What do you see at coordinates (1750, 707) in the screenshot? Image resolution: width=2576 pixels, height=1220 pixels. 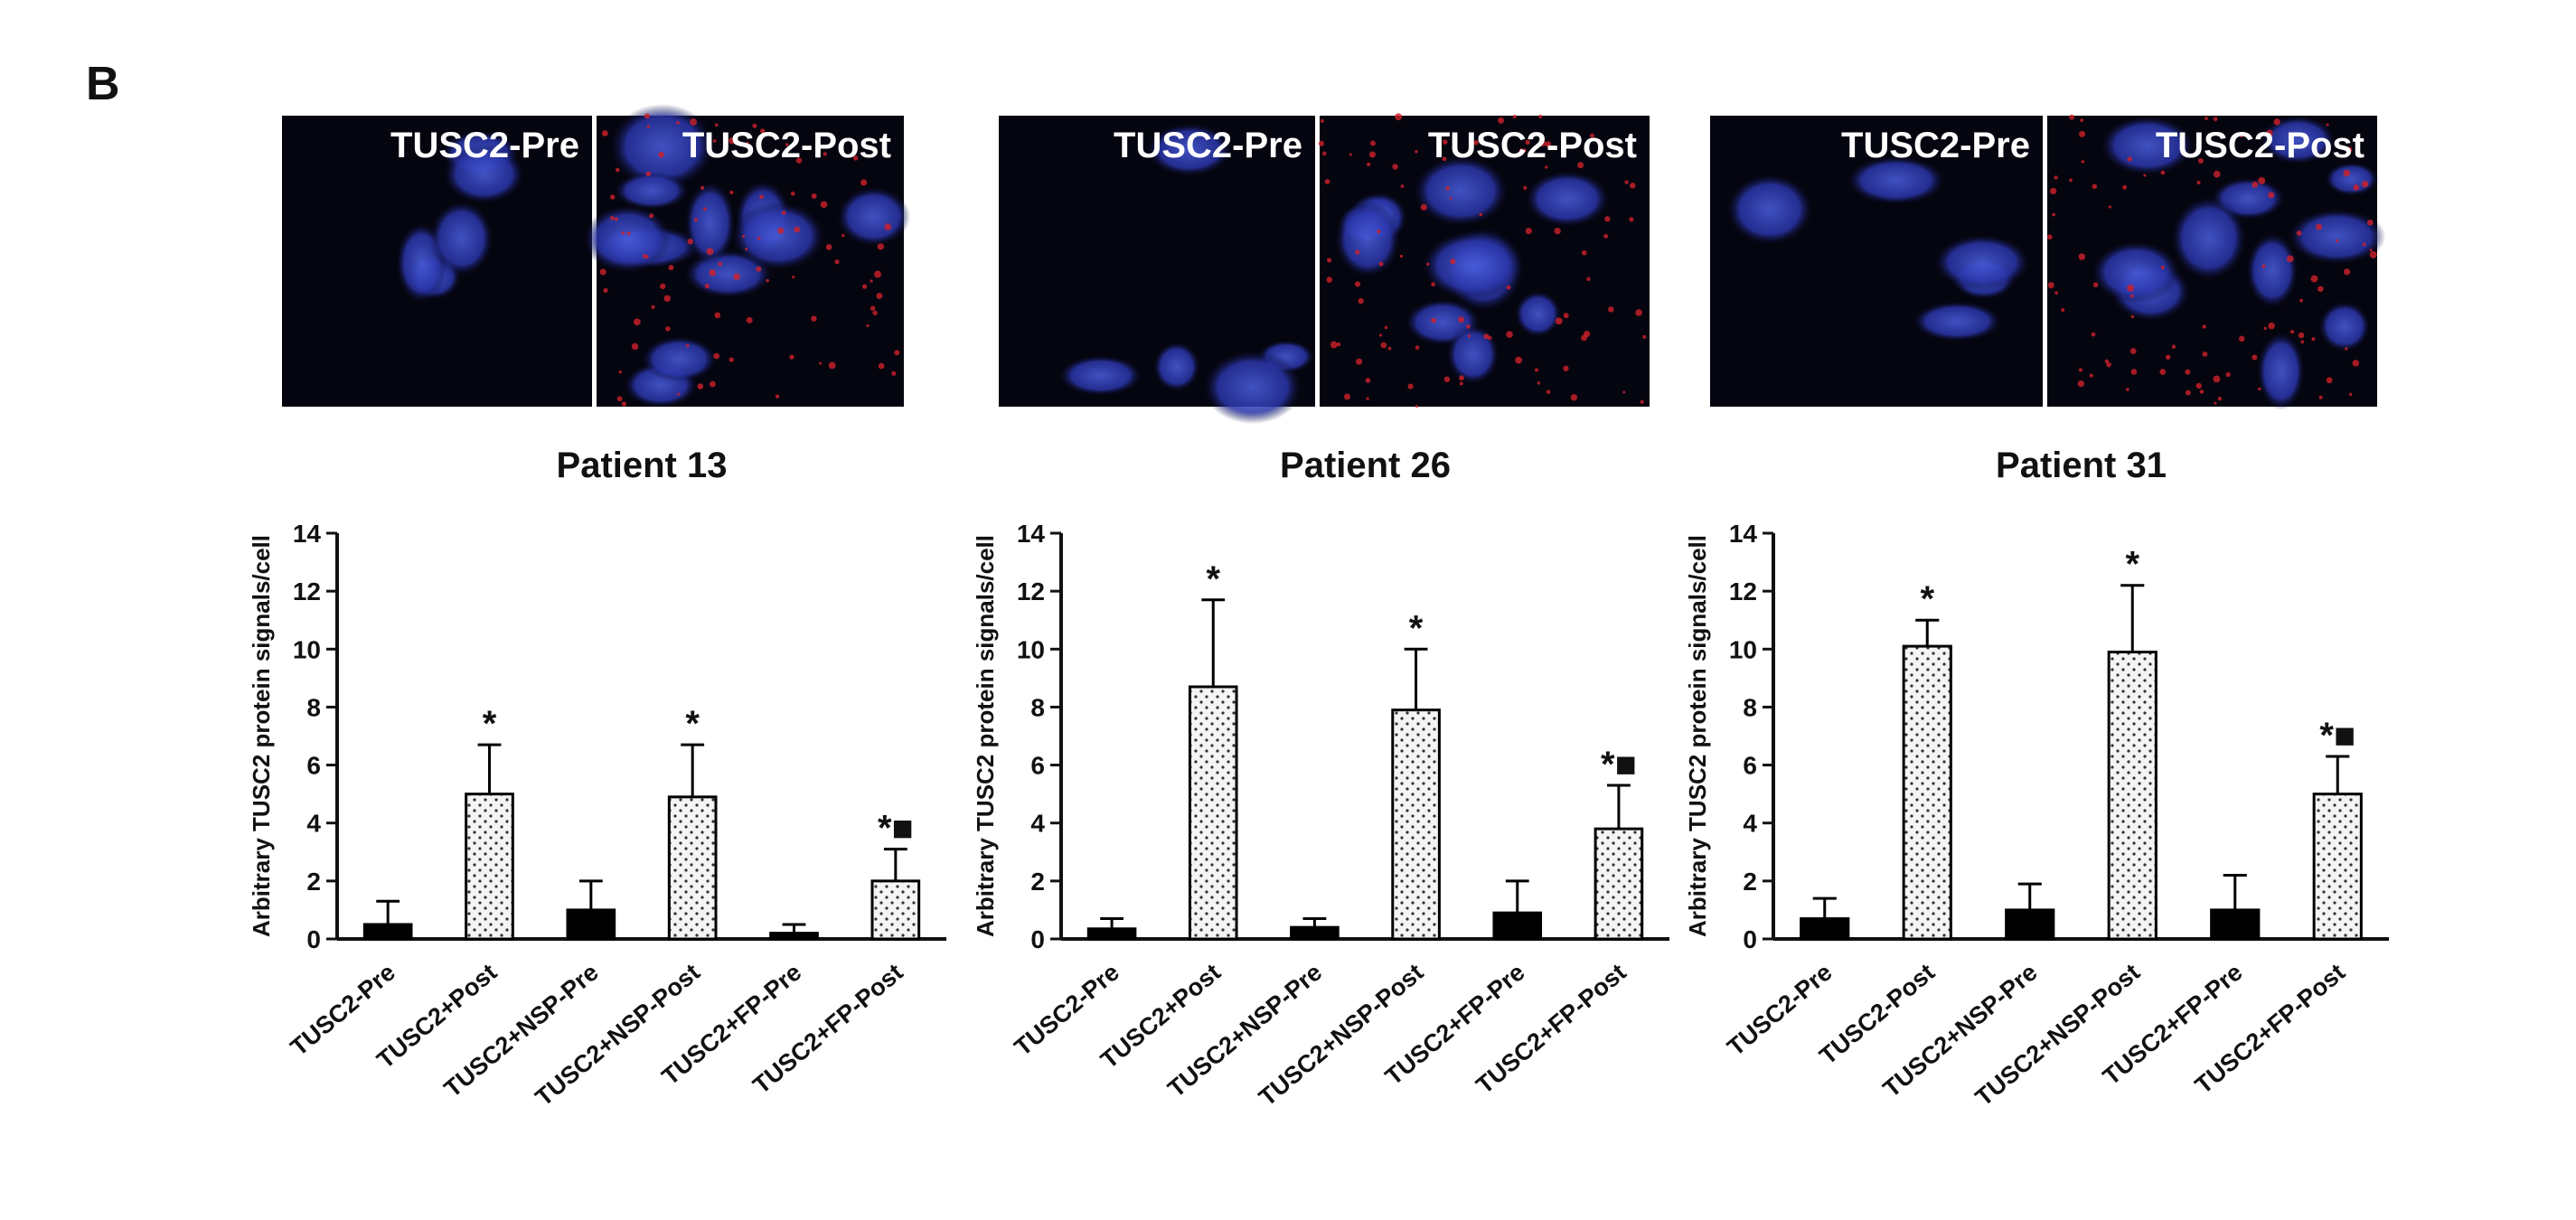 I see `y-tick-label: 8` at bounding box center [1750, 707].